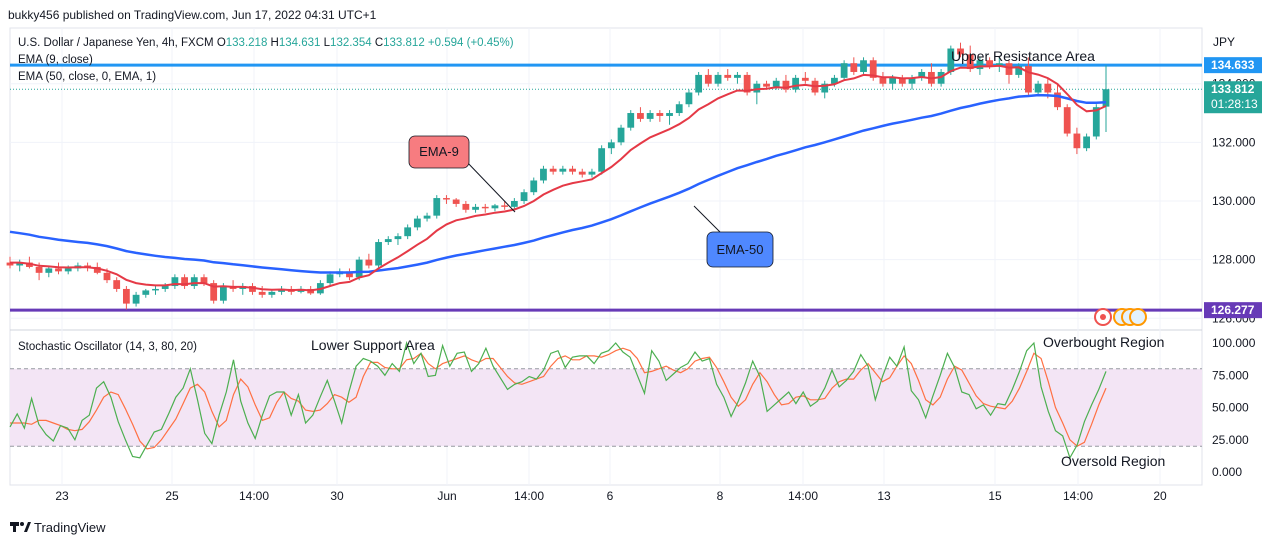 The height and width of the screenshot is (546, 1280). What do you see at coordinates (107, 347) in the screenshot?
I see `stochastic-legend: Stochastic Oscillator (14, 3, 80, 20)` at bounding box center [107, 347].